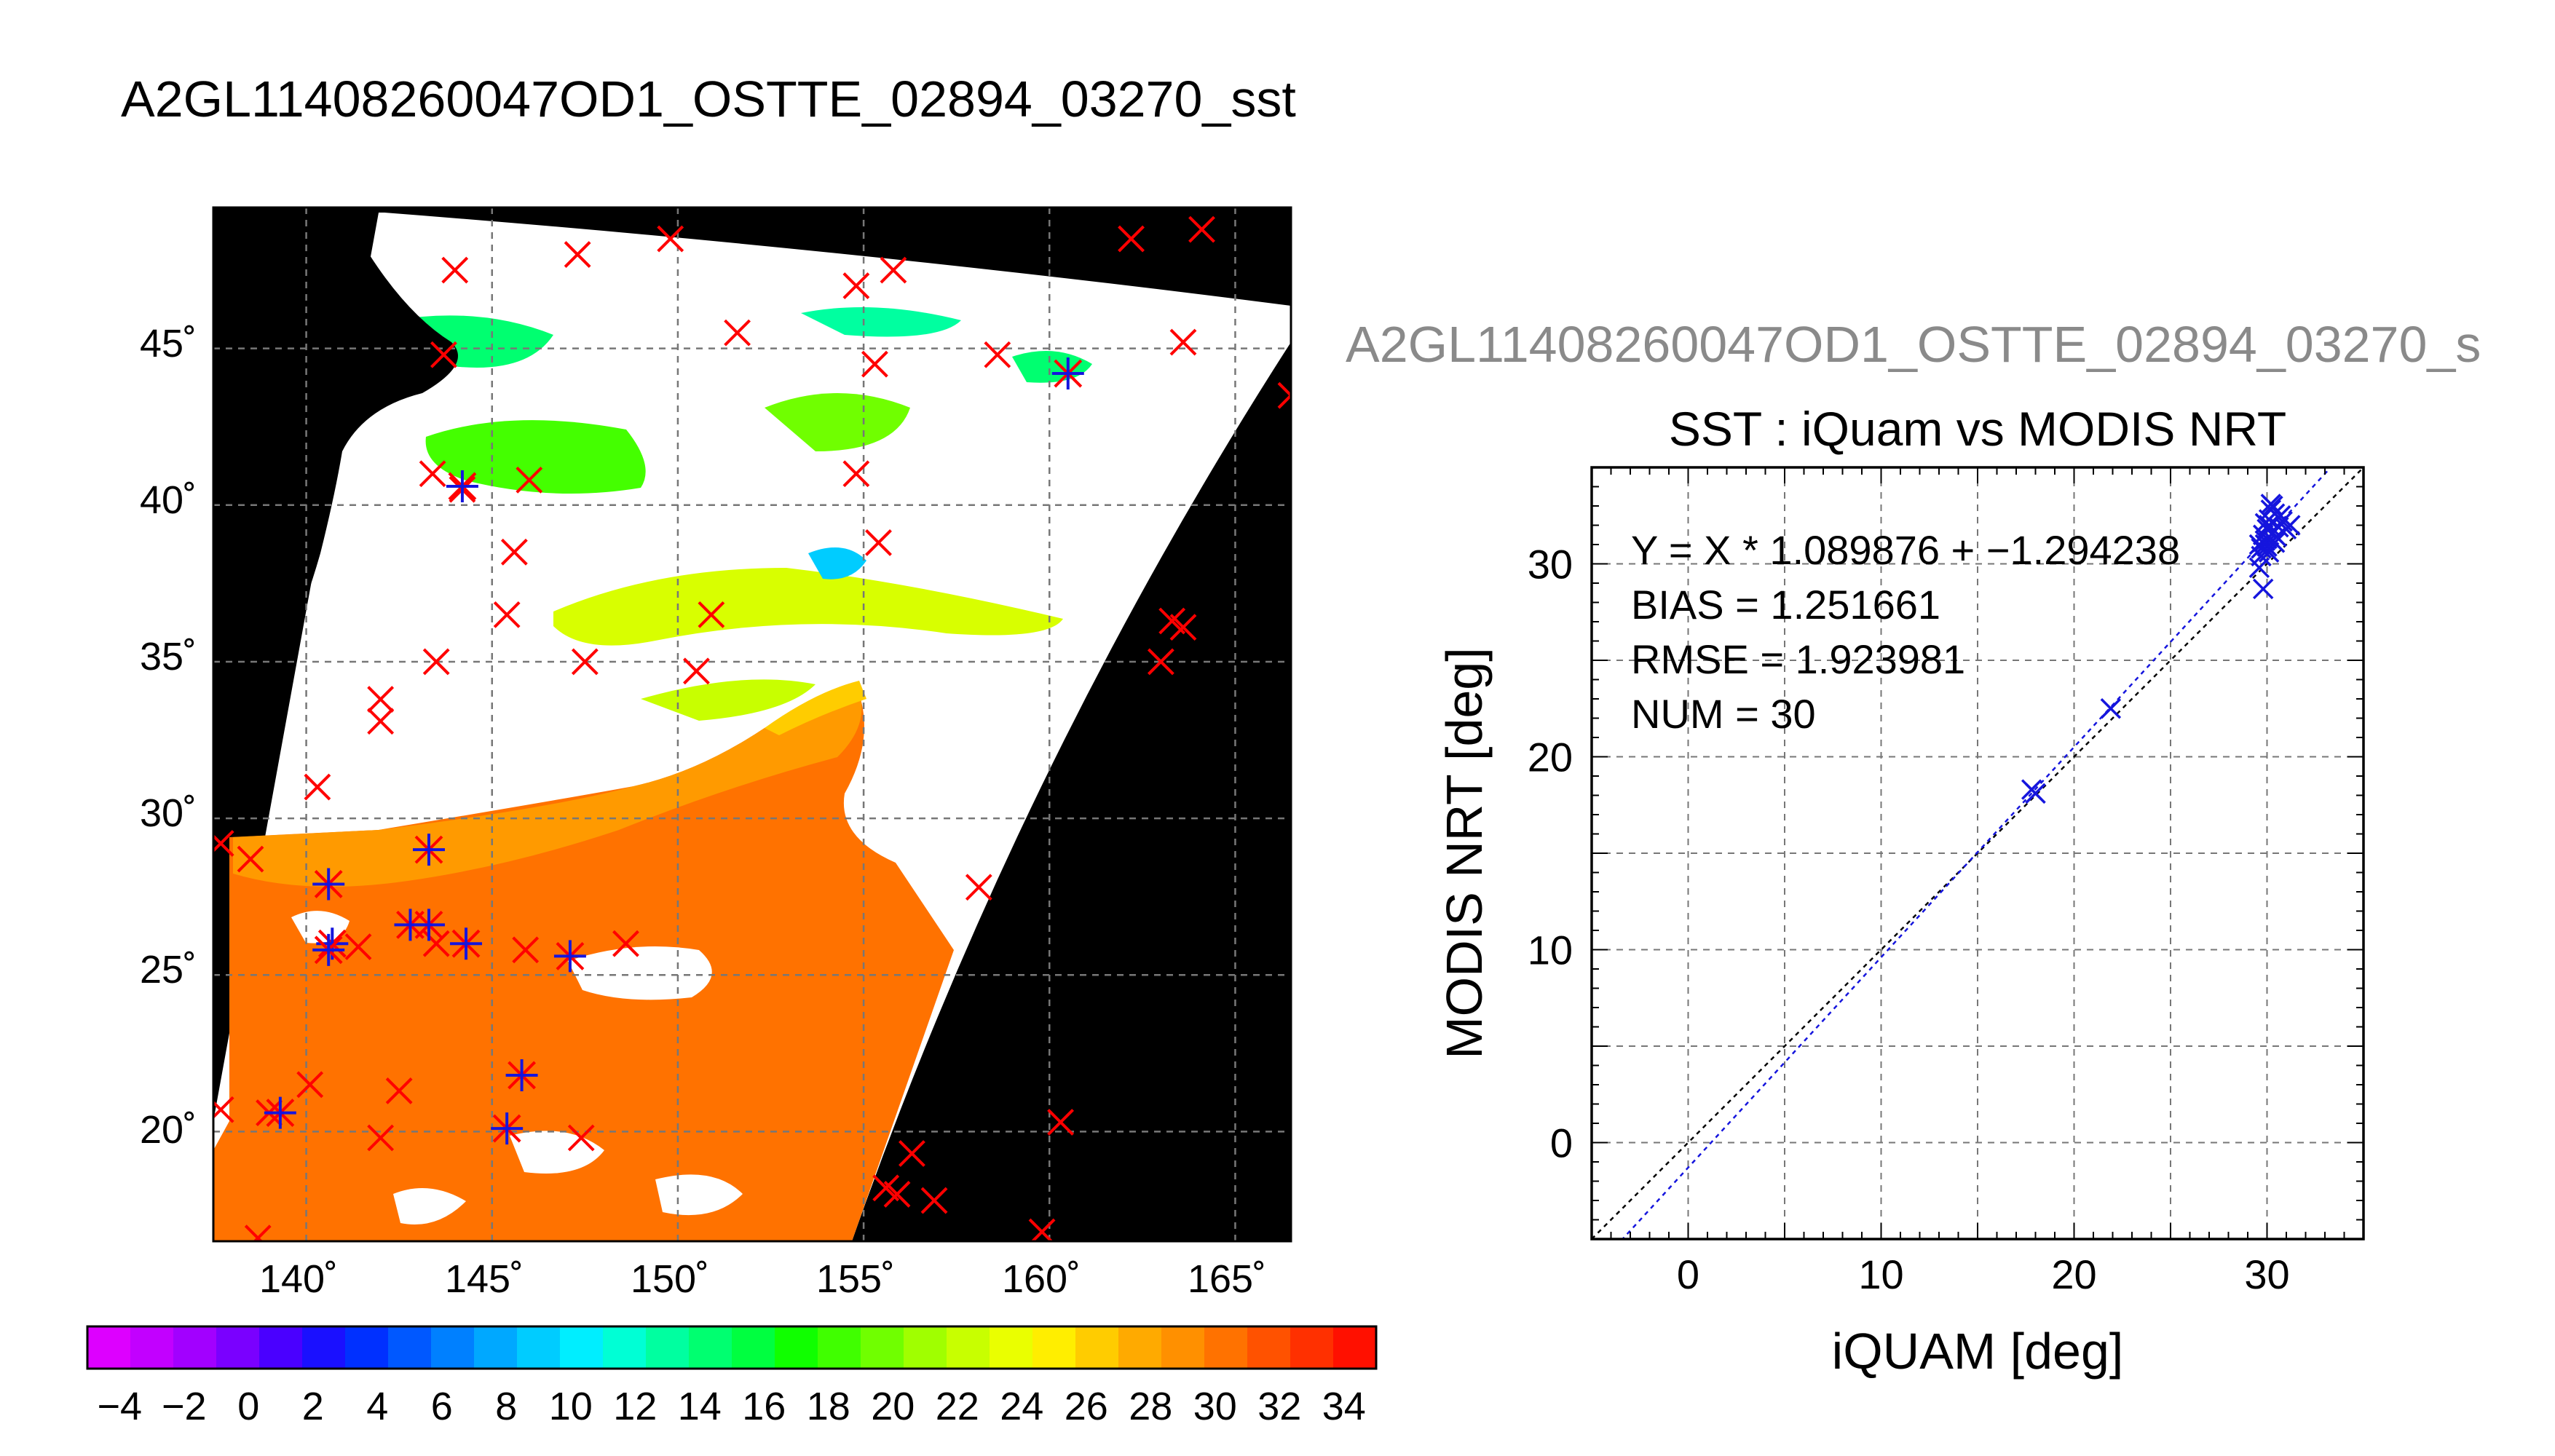  Describe the element at coordinates (1561, 1143) in the screenshot. I see `scatter-ytick-label: 0` at that location.